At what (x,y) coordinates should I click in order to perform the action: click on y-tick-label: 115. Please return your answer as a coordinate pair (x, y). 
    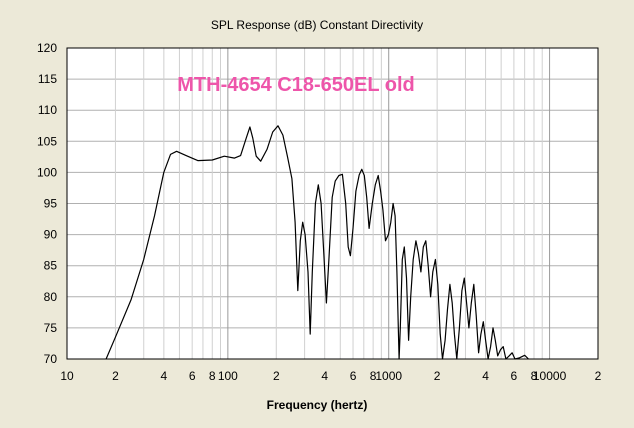
    Looking at the image, I should click on (47, 79).